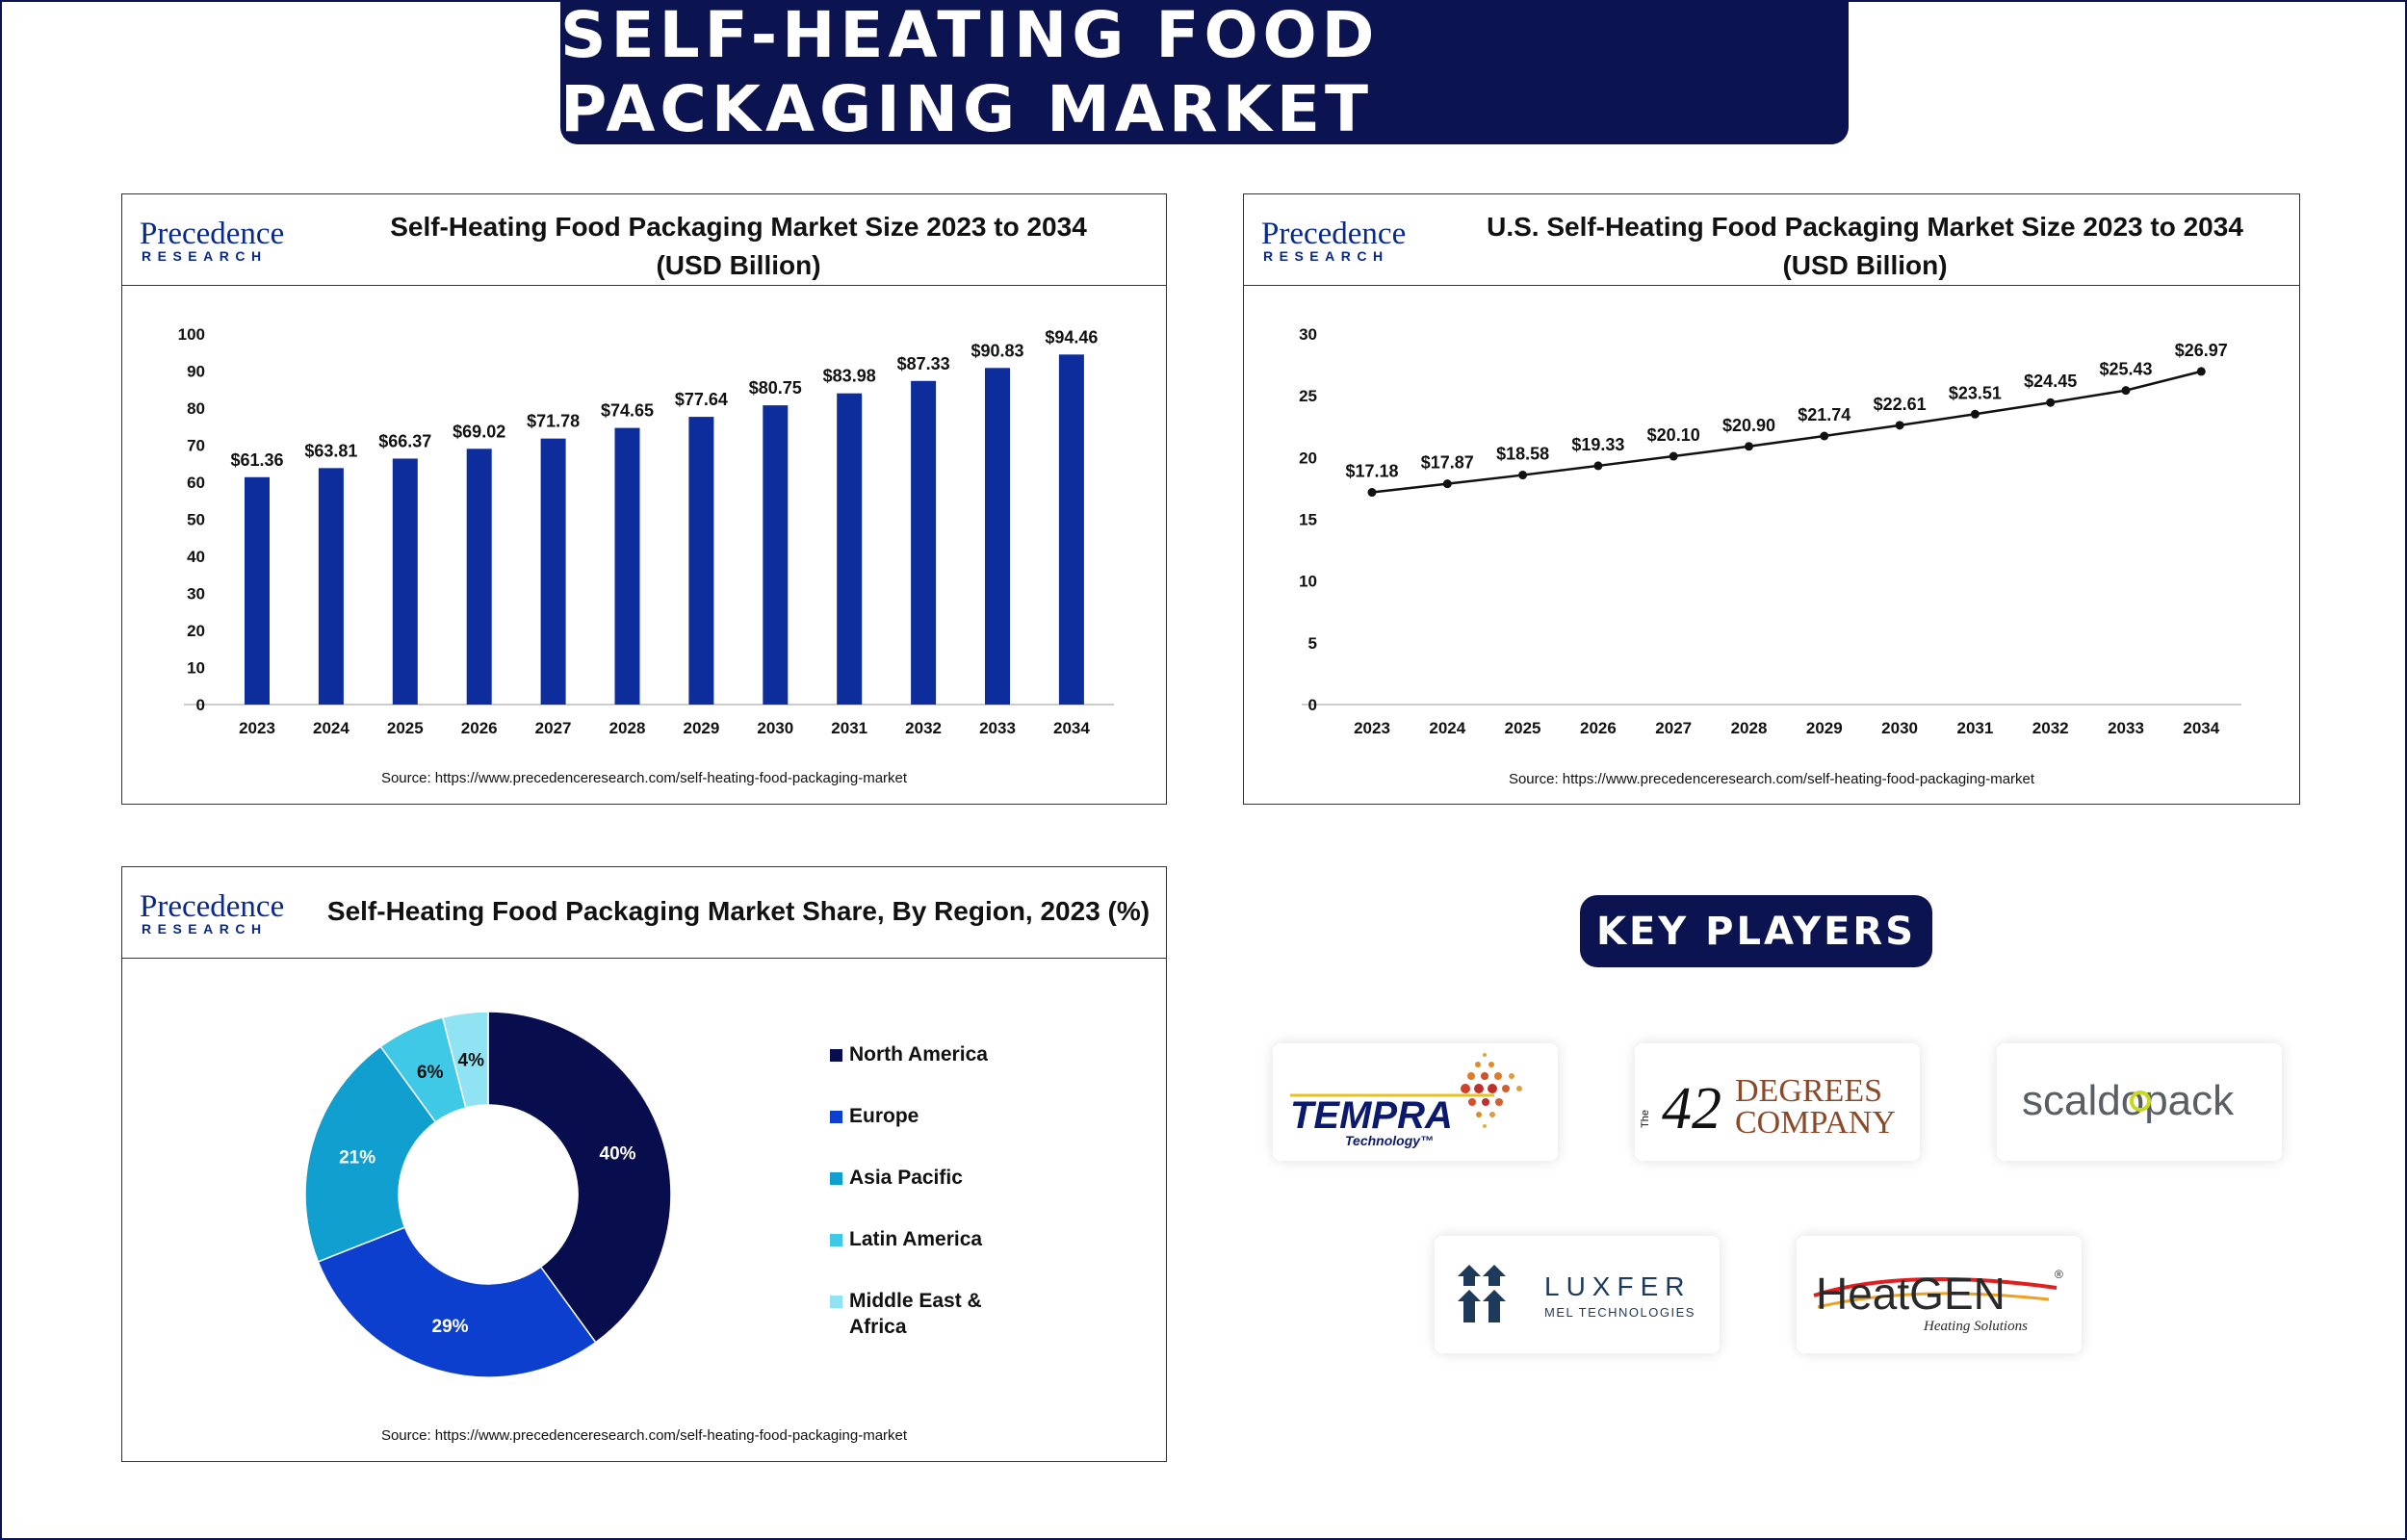 This screenshot has height=1540, width=2407. Describe the element at coordinates (1824, 414) in the screenshot. I see `point-value-label: $21.74` at that location.